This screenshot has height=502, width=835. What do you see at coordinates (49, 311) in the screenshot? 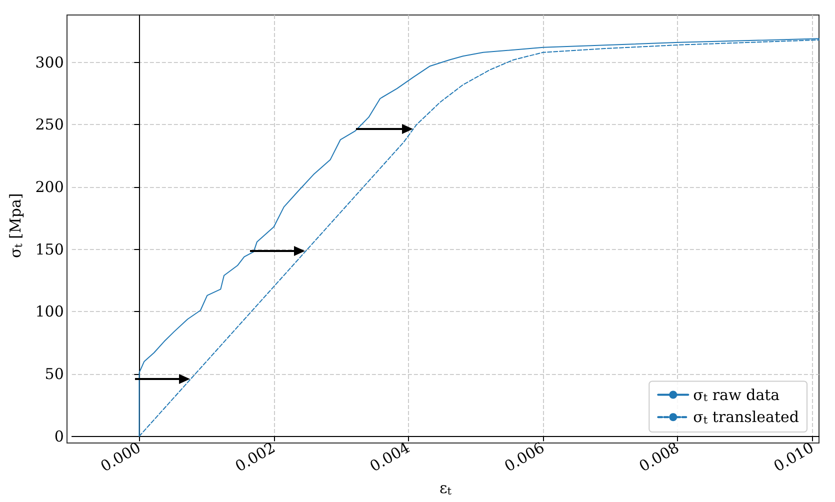
I see `y-tick-label: 100` at bounding box center [49, 311].